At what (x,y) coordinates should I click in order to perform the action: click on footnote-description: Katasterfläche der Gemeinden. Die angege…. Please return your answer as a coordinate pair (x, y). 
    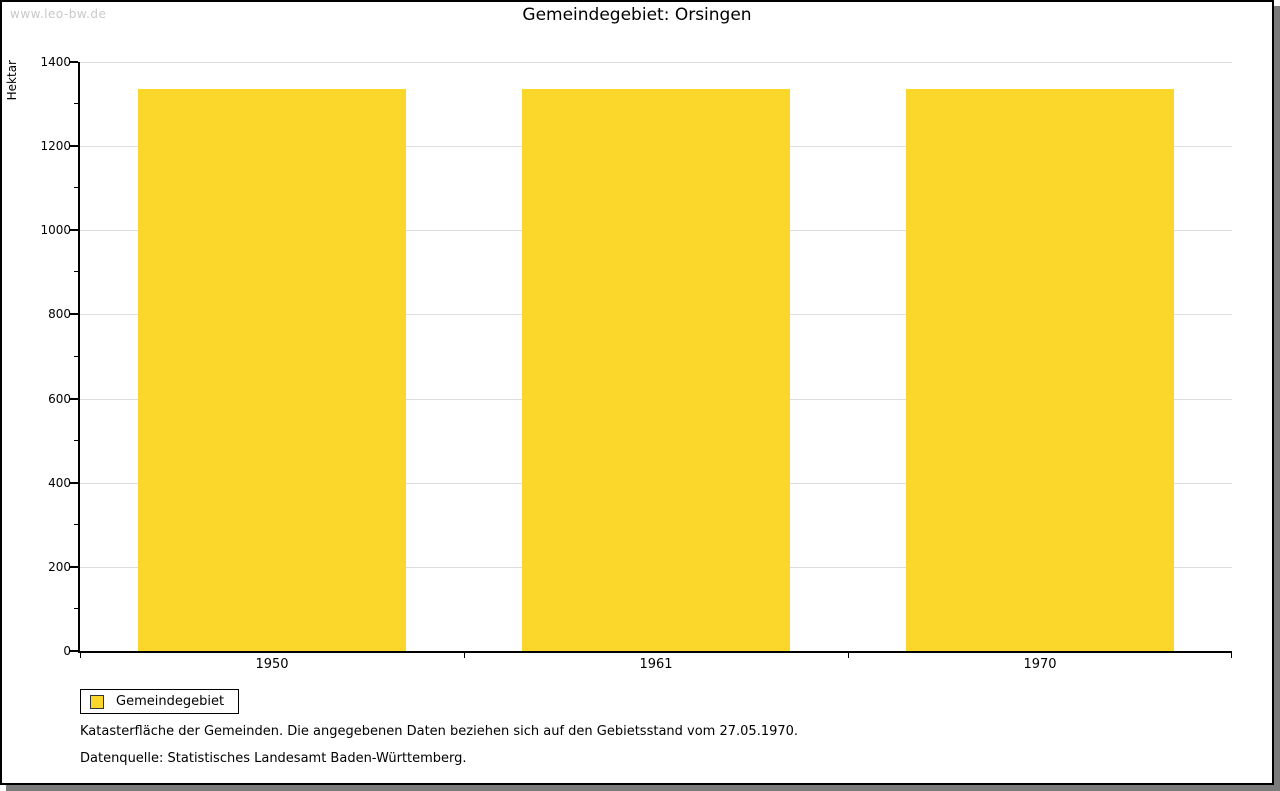
    Looking at the image, I should click on (439, 731).